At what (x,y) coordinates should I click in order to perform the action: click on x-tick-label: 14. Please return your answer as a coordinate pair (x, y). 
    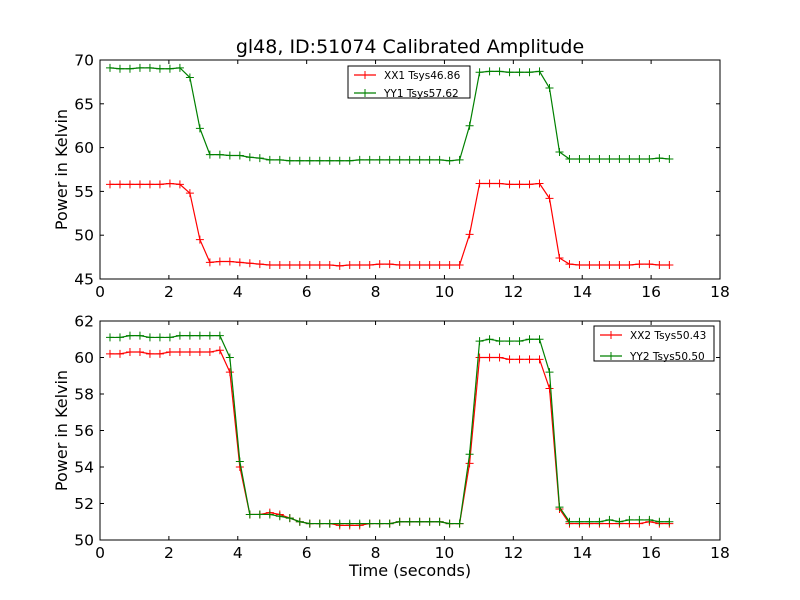
    Looking at the image, I should click on (582, 553).